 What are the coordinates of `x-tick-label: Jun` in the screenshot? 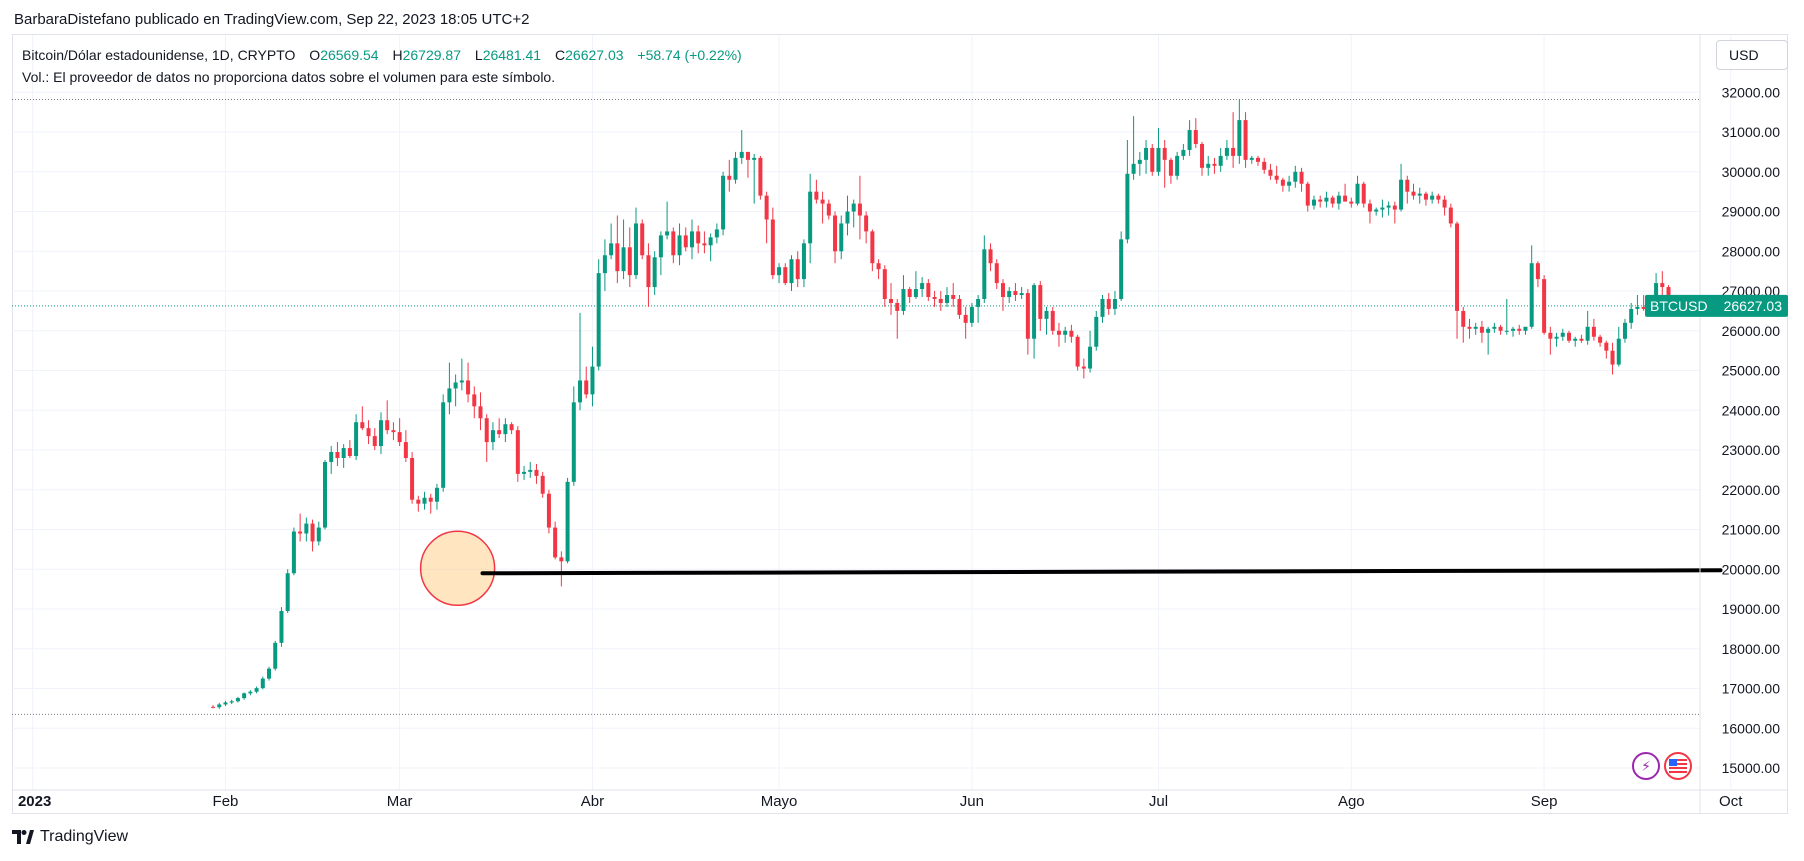 It's located at (972, 801).